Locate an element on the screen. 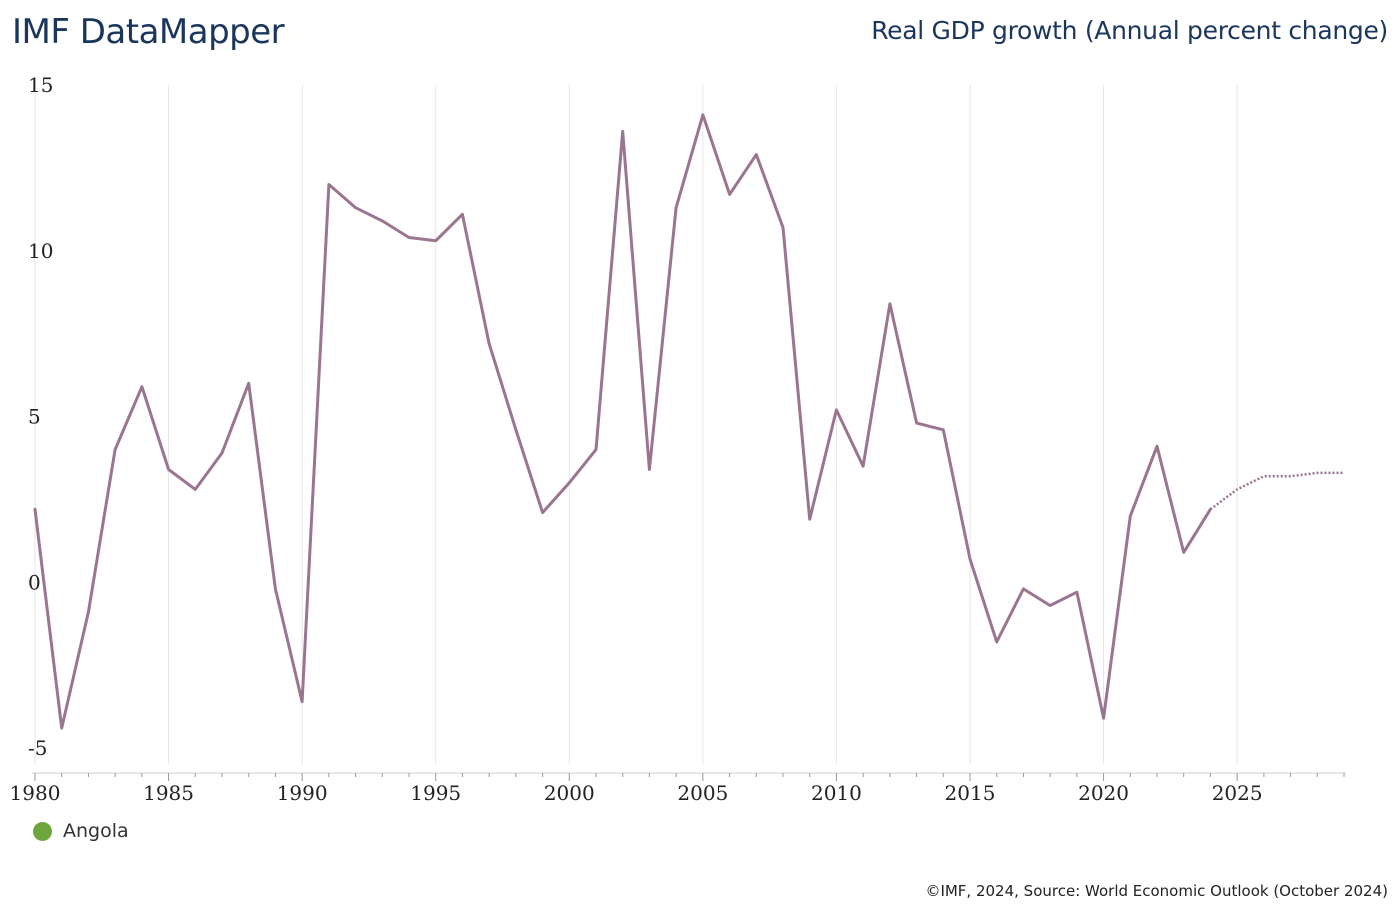  x-tick-label-1995: 1995 is located at coordinates (435, 793).